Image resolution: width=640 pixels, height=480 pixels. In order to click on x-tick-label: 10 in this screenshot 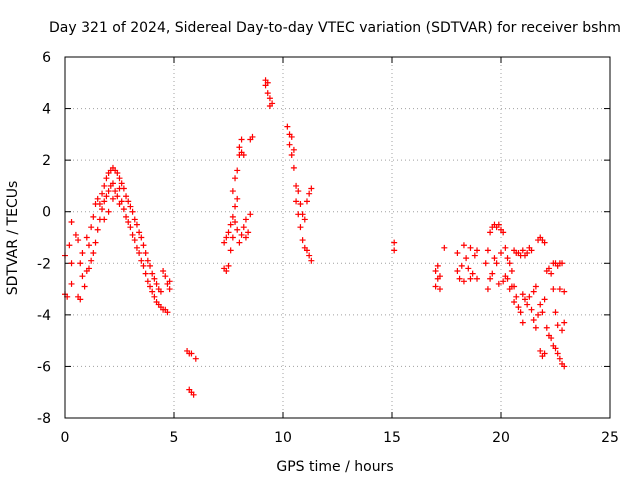, I will do `click(283, 438)`.